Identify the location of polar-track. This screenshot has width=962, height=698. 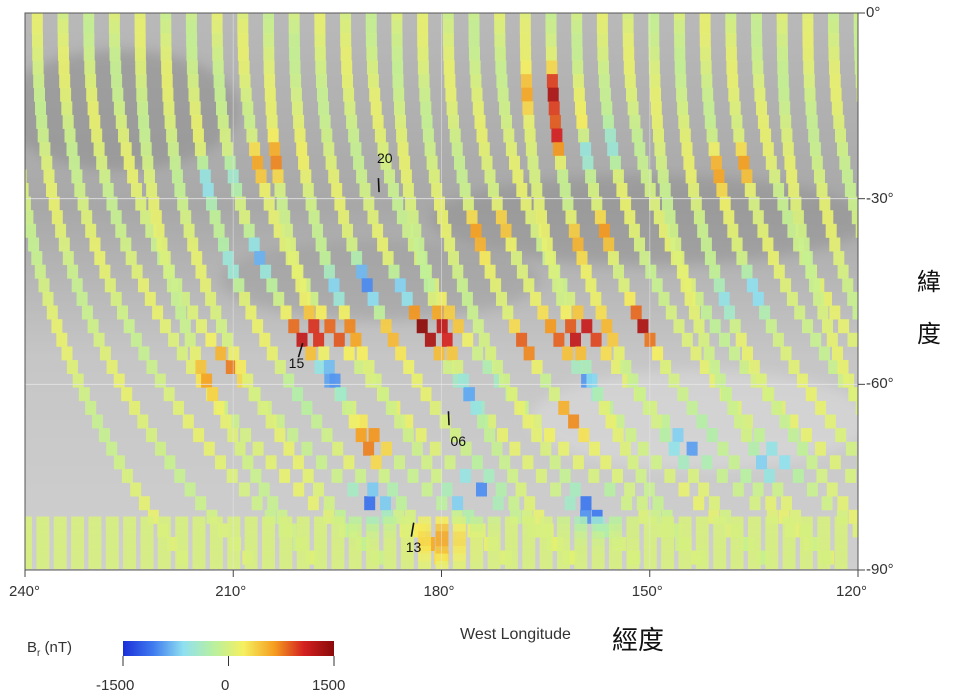
(436, 557).